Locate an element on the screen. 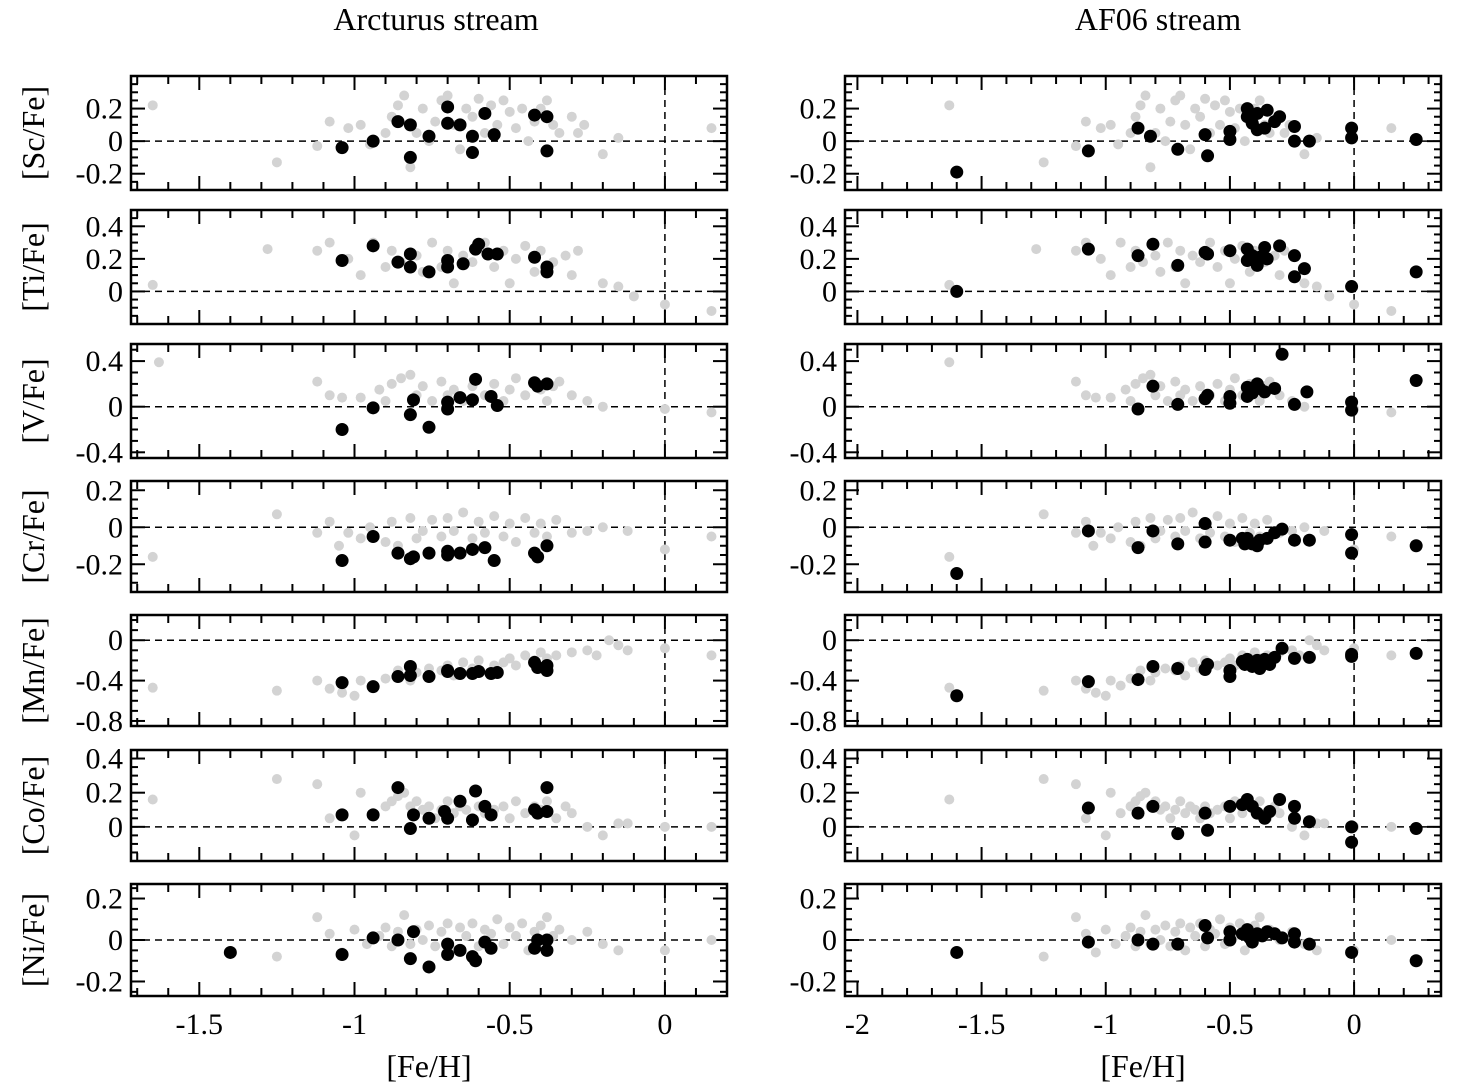 The image size is (1457, 1092). x-tick-label: -1 is located at coordinates (354, 1024).